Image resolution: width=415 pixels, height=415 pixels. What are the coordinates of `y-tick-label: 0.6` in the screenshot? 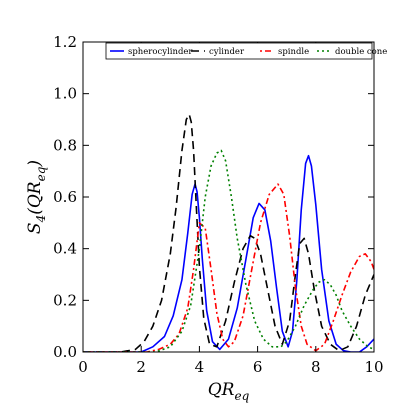 It's located at (65, 197).